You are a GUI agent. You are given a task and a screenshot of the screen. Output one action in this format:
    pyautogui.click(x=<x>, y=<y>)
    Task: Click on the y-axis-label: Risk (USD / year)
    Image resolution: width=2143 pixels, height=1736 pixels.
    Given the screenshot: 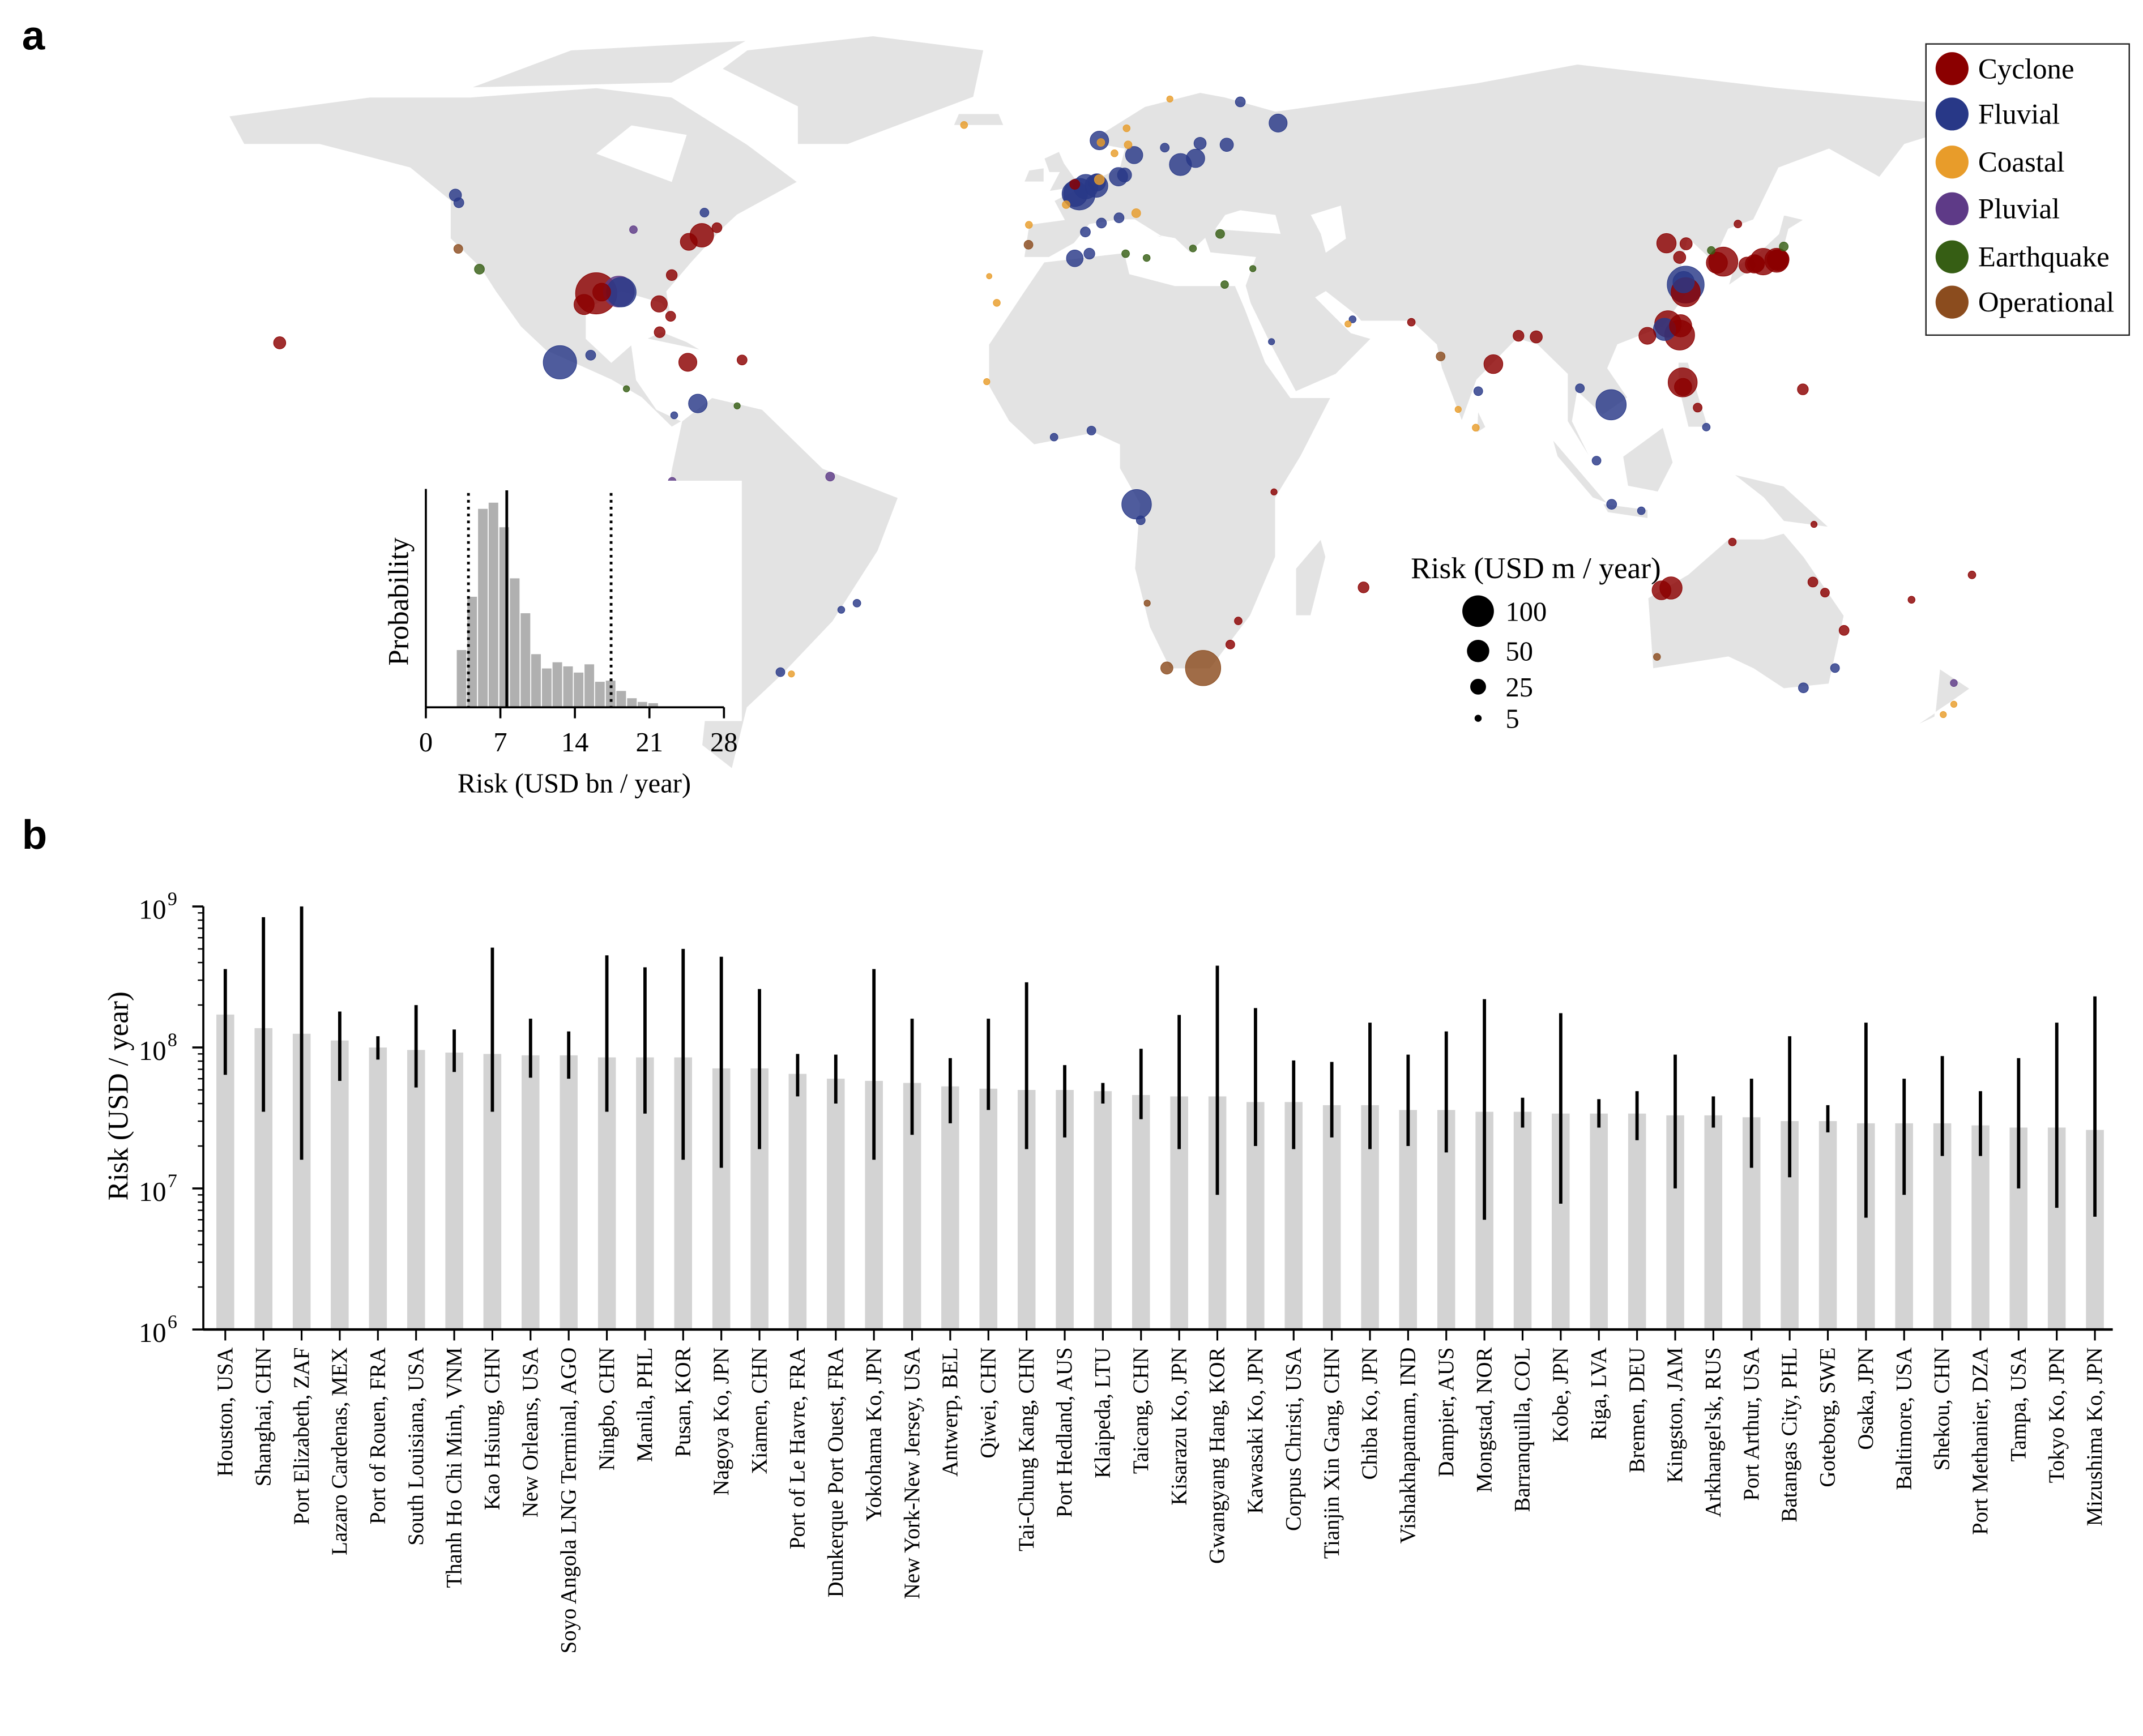 What is the action you would take?
    pyautogui.click(x=119, y=1095)
    